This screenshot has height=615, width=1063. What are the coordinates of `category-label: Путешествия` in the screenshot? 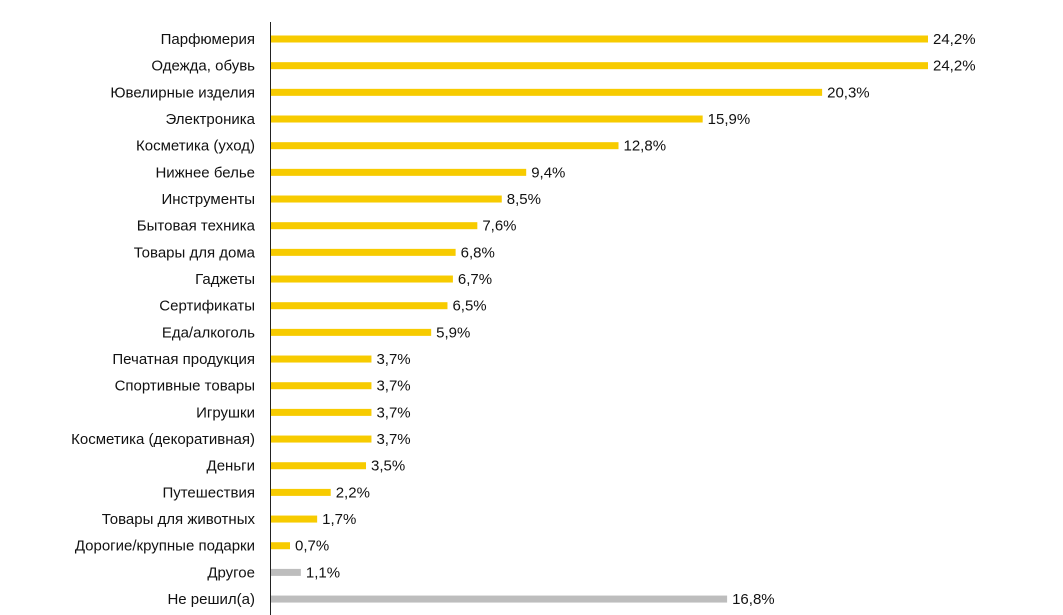 It's located at (208, 492).